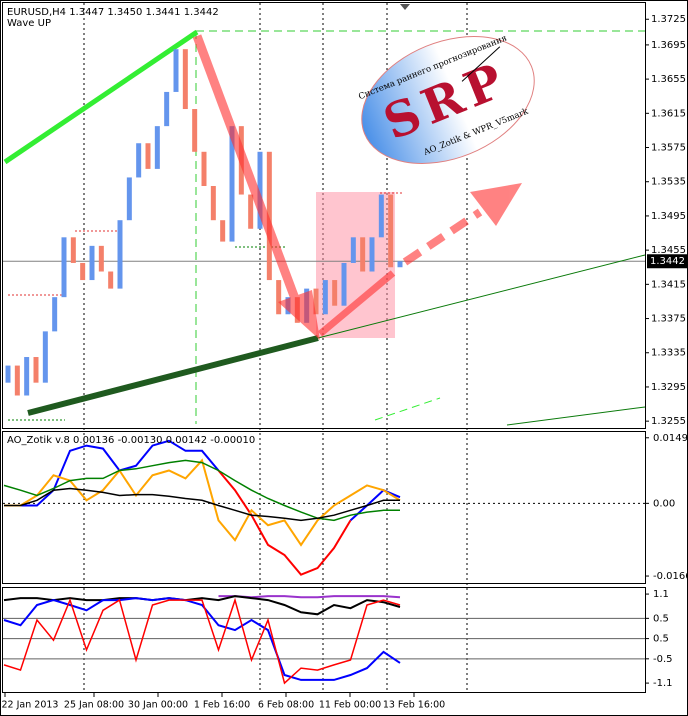 The width and height of the screenshot is (688, 716). I want to click on x-tick-label: 6 Feb 08:00, so click(286, 705).